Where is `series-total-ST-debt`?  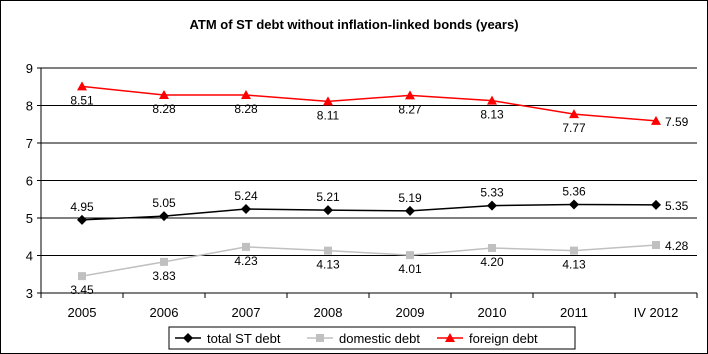
series-total-ST-debt is located at coordinates (369, 212).